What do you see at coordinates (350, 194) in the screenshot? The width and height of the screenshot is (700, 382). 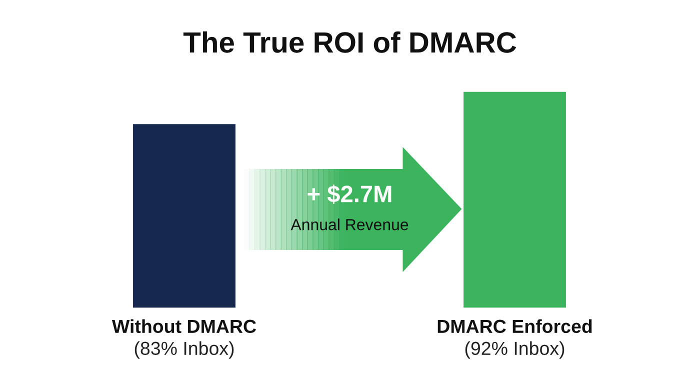 I see `annotation: + $2.7M` at bounding box center [350, 194].